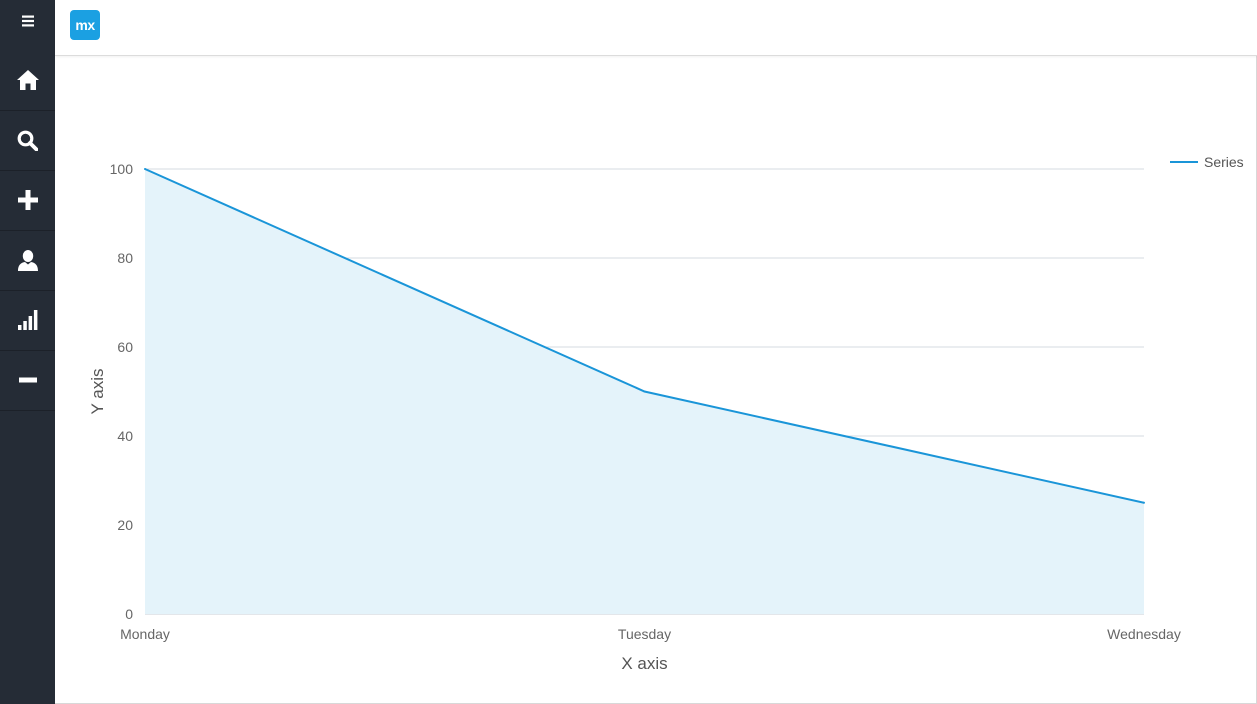 The width and height of the screenshot is (1257, 704). I want to click on signal-bars-icon, so click(27, 320).